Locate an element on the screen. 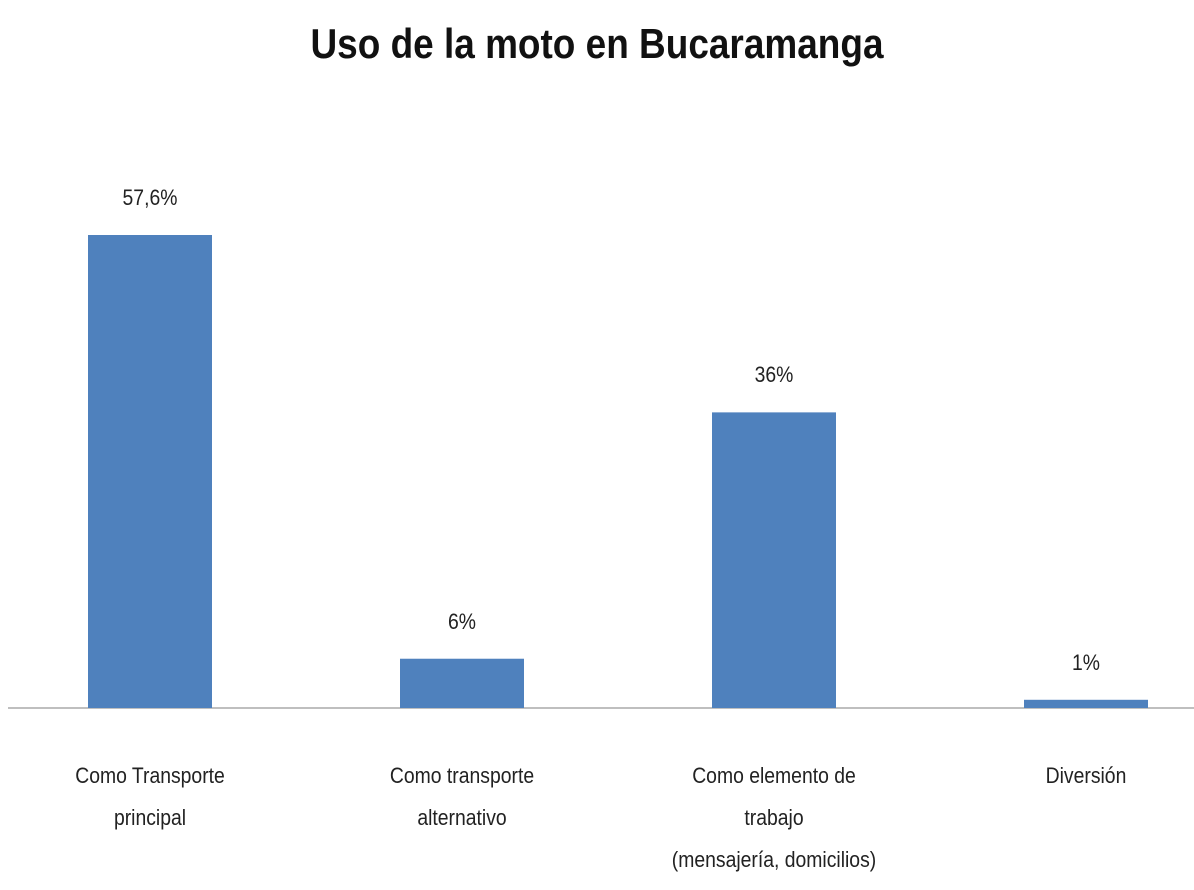  value-label: 6% is located at coordinates (462, 621).